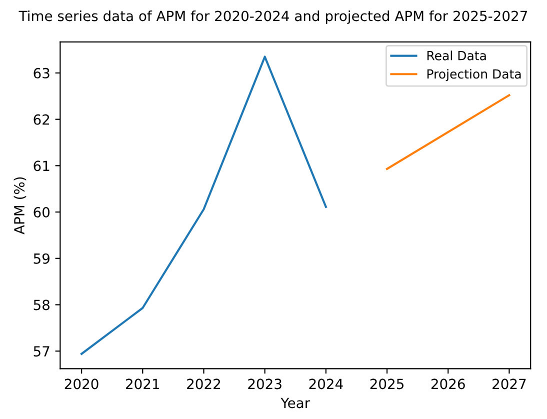 The image size is (547, 419). I want to click on y-tick-label: 61, so click(42, 166).